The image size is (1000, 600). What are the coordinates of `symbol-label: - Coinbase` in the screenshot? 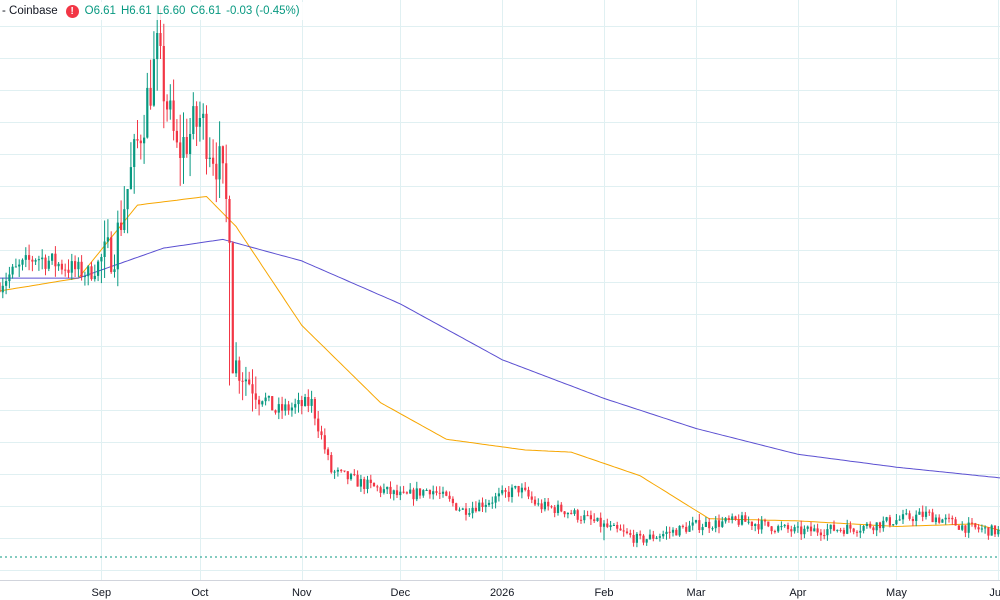 It's located at (30, 11).